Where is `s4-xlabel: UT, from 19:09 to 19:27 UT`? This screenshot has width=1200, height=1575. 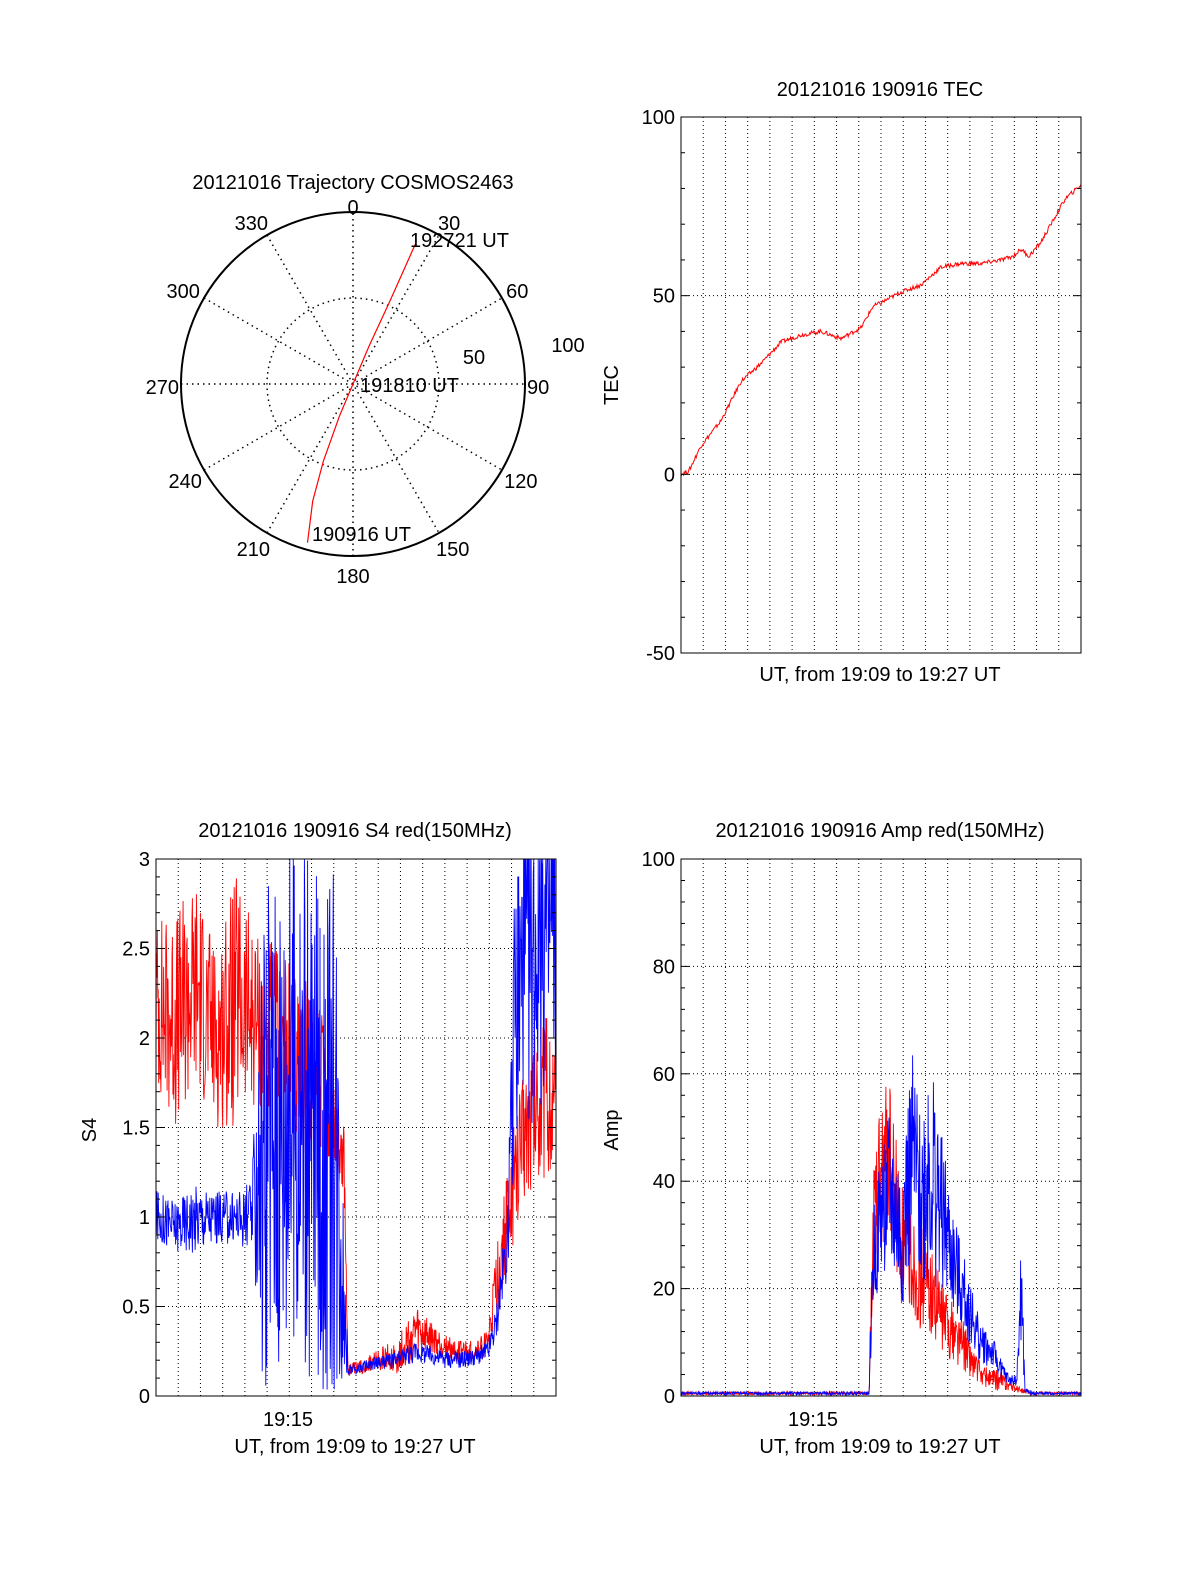
s4-xlabel: UT, from 19:09 to 19:27 UT is located at coordinates (354, 1447).